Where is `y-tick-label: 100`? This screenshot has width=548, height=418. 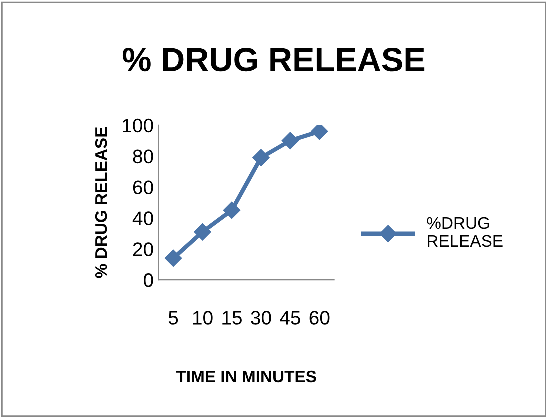 y-tick-label: 100 is located at coordinates (138, 125).